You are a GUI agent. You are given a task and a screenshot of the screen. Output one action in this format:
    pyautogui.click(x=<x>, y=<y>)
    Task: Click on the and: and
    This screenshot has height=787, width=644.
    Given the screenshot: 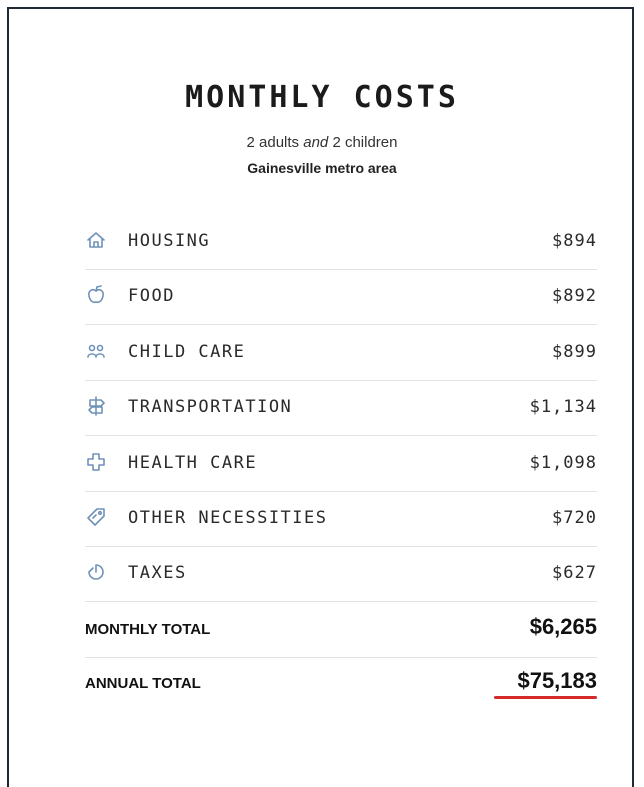 What is the action you would take?
    pyautogui.click(x=316, y=142)
    